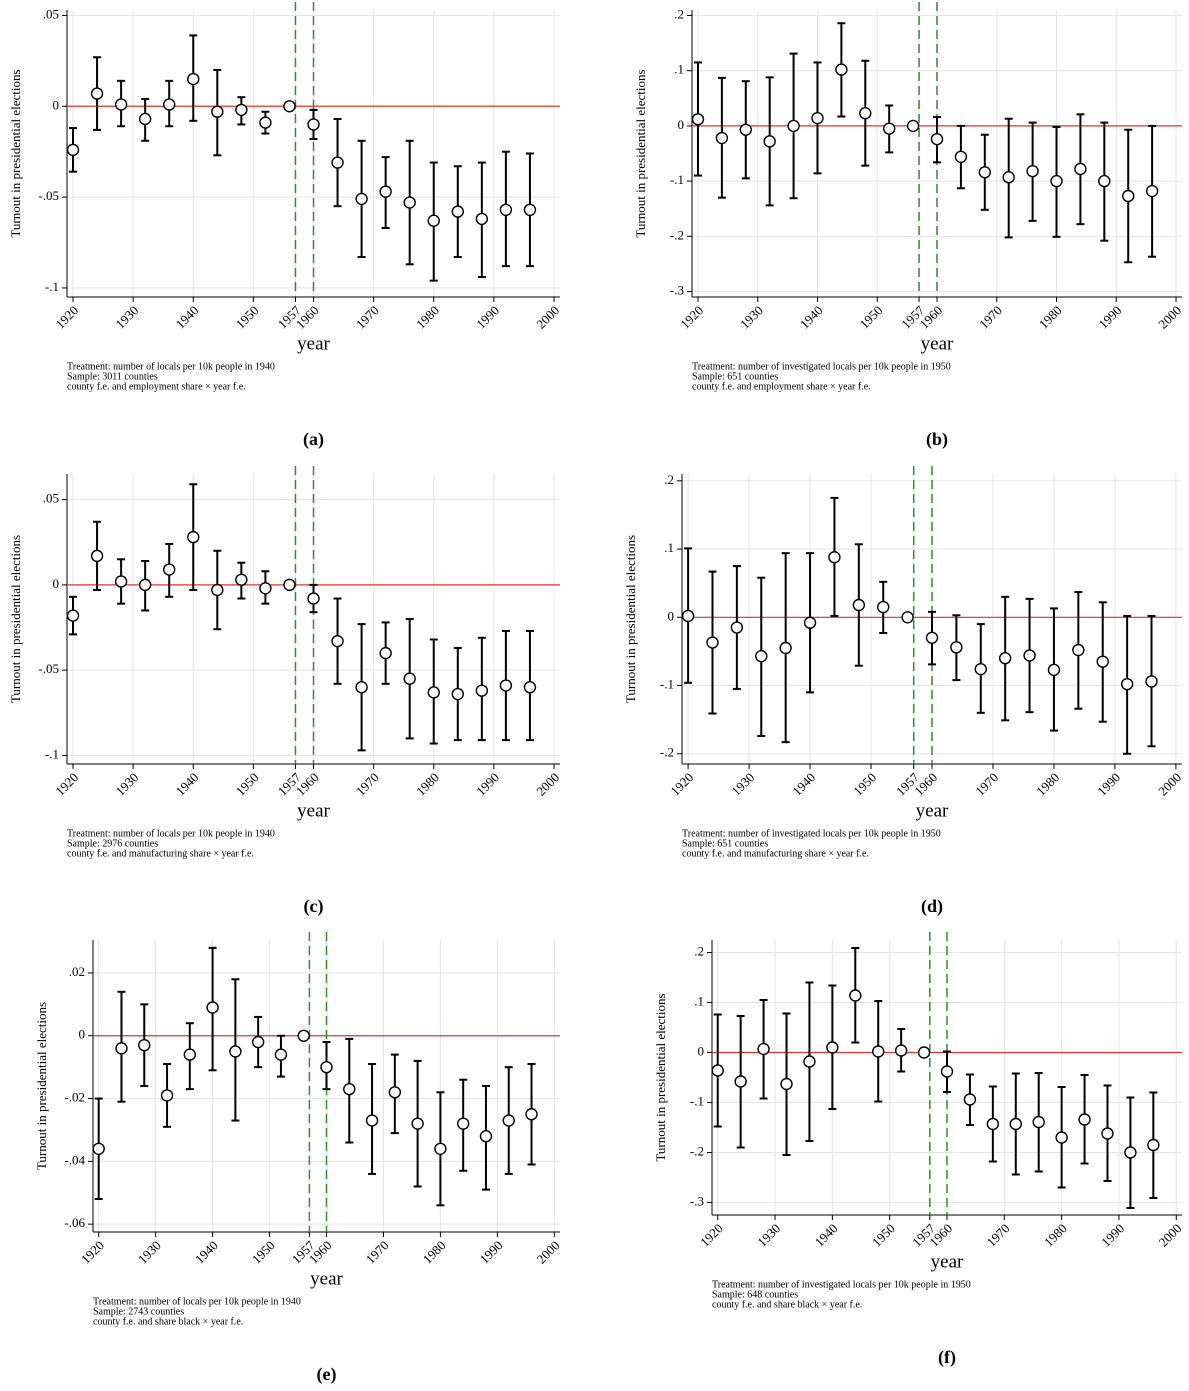 This screenshot has width=1189, height=1391. I want to click on y-tick-label: -.3, so click(677, 289).